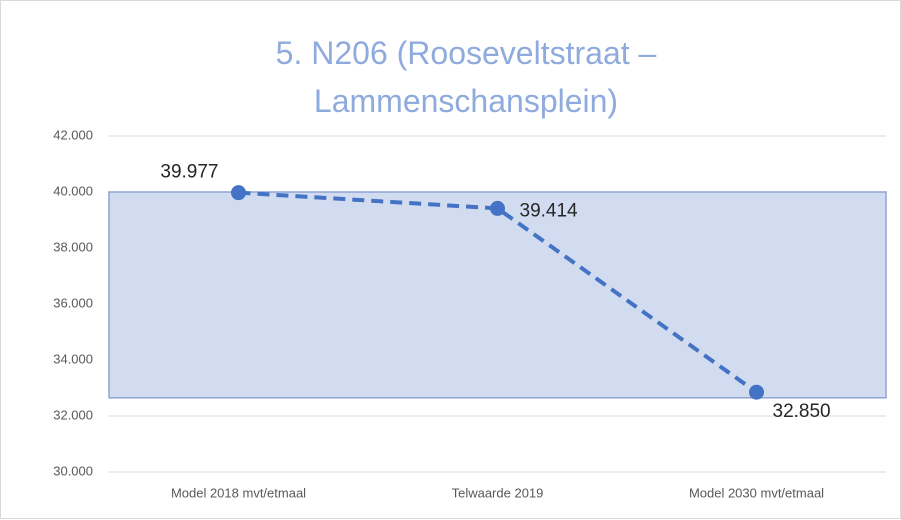 Image resolution: width=901 pixels, height=520 pixels. I want to click on x-tick-label: Model 2018 mvt/etmaal, so click(238, 492).